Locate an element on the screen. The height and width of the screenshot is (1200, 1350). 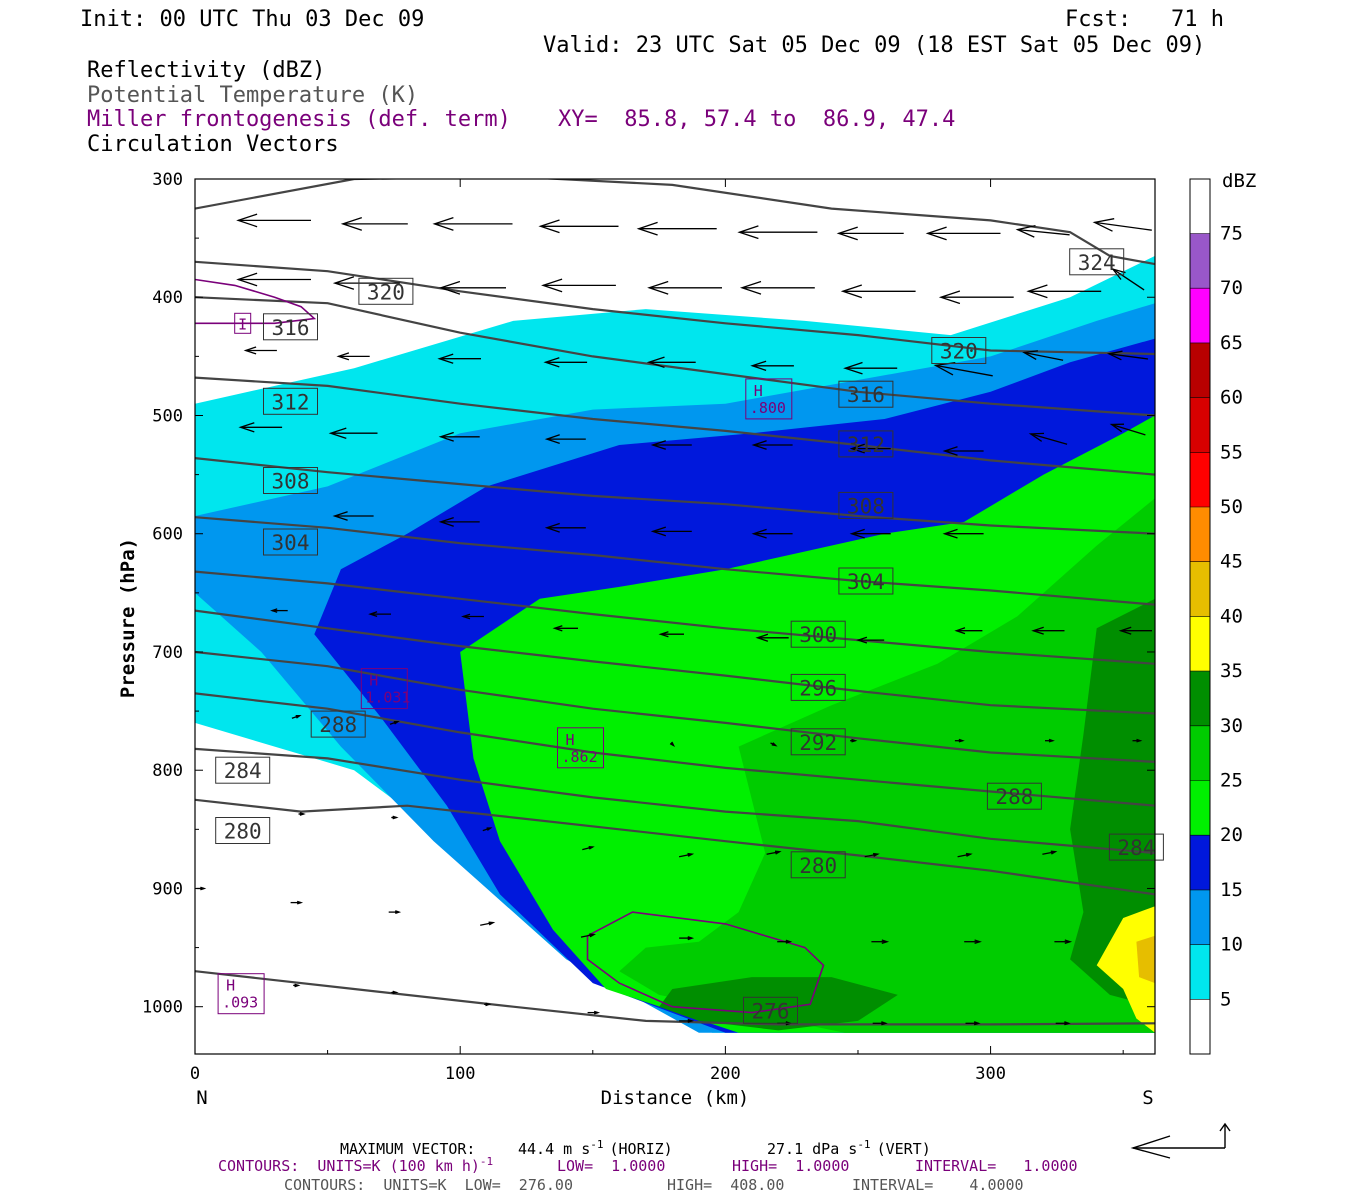
theta-label-text: 280 is located at coordinates (243, 832).